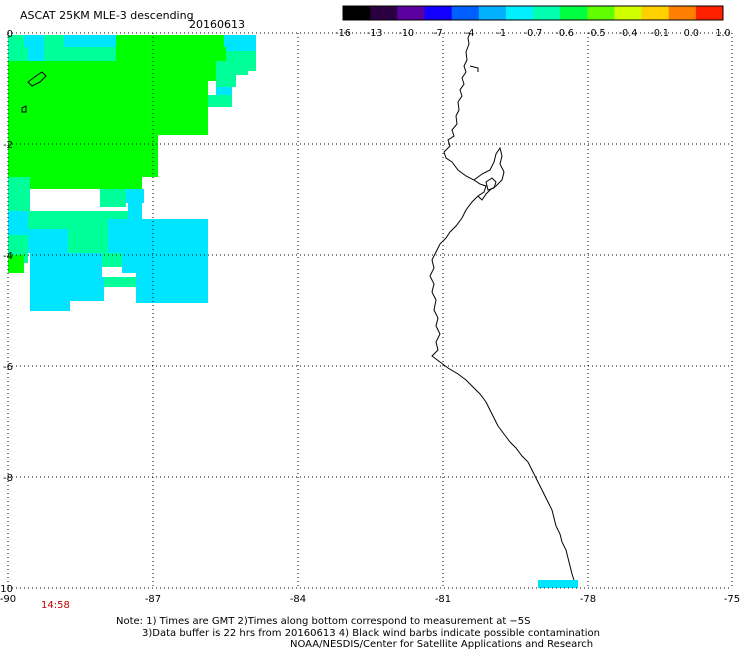  What do you see at coordinates (8, 478) in the screenshot?
I see `y-tick-label: -8` at bounding box center [8, 478].